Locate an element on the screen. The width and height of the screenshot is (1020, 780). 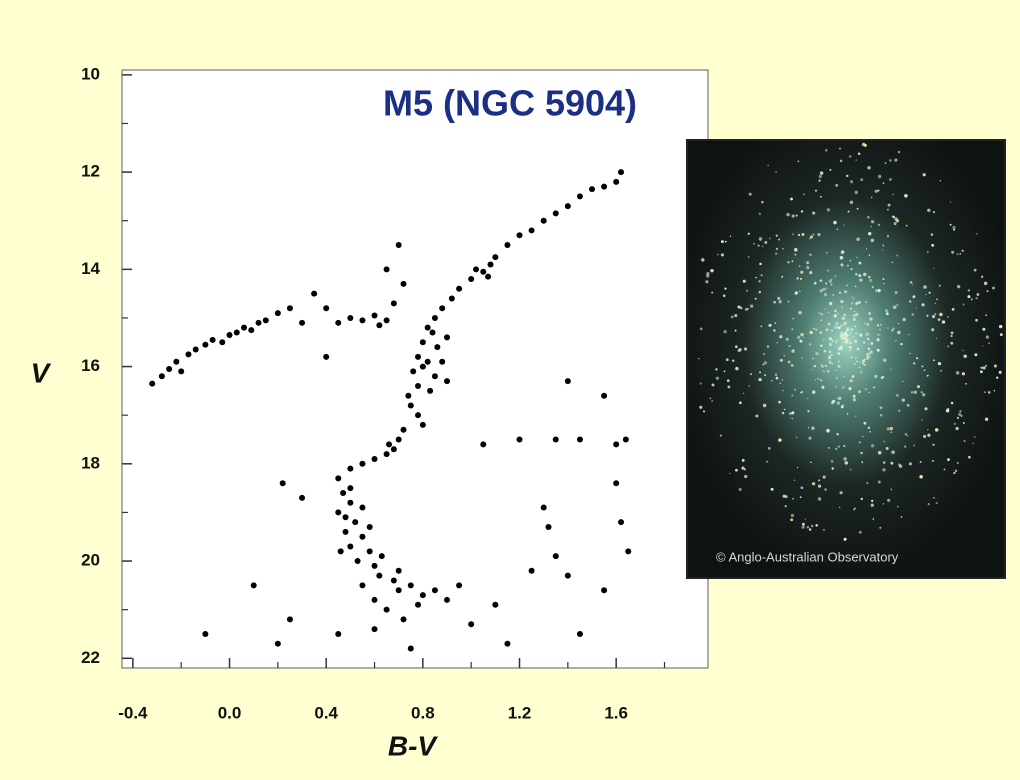
chart-title: M5 (NGC 5904) is located at coordinates (510, 103).